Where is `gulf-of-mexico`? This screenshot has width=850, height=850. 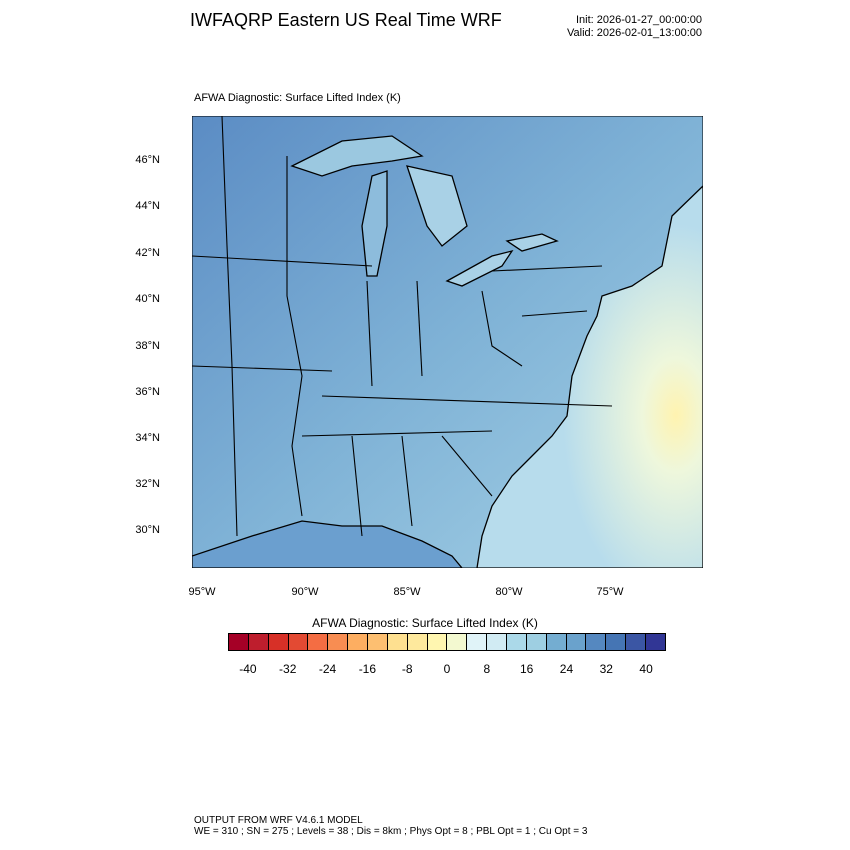
gulf-of-mexico is located at coordinates (327, 544).